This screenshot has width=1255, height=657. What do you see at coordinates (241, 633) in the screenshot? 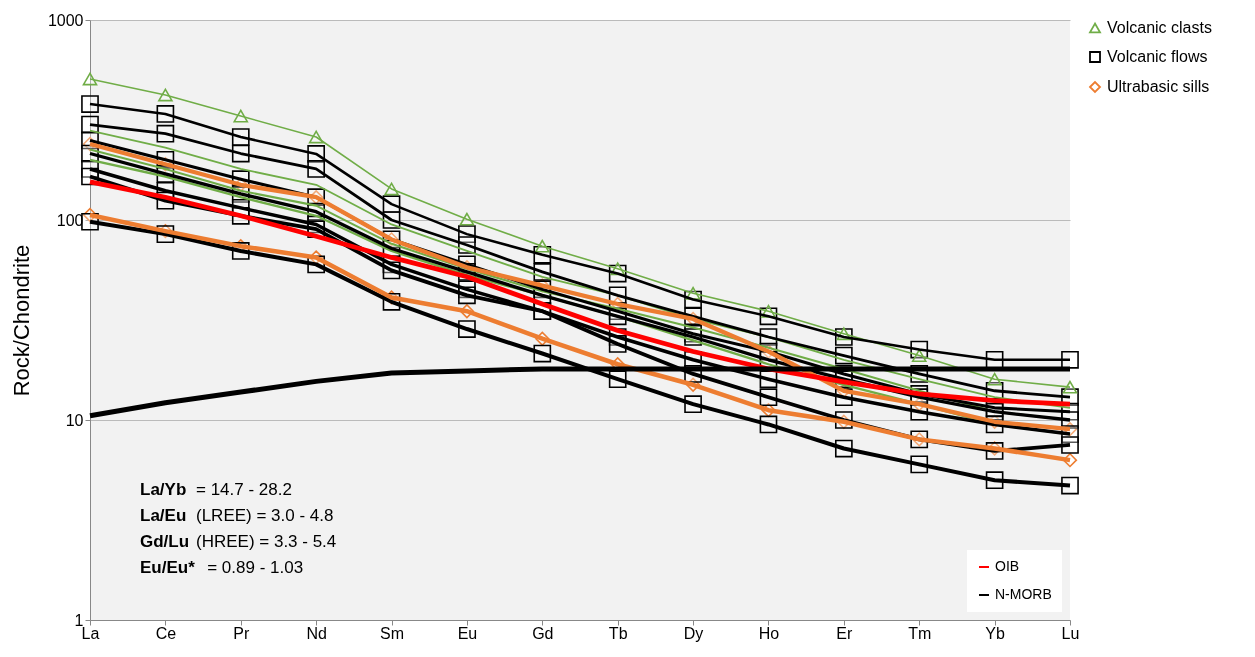
I see `x-tick-label: Pr` at bounding box center [241, 633].